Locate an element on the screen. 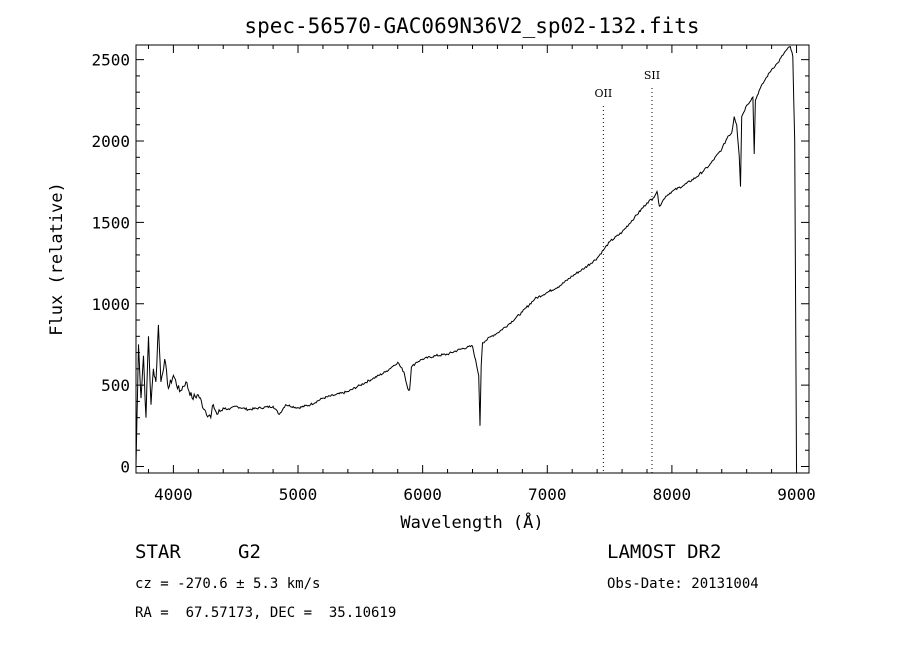 Image resolution: width=900 pixels, height=650 pixels. x-tick-label: 9000 is located at coordinates (796, 494).